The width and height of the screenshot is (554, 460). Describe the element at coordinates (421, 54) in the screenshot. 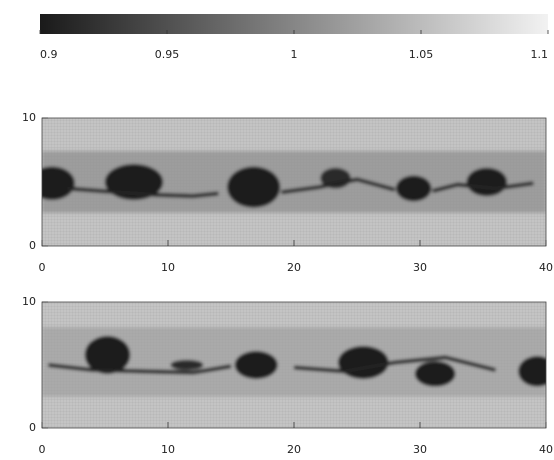

I see `colorbar-tick-label: 1.05` at that location.